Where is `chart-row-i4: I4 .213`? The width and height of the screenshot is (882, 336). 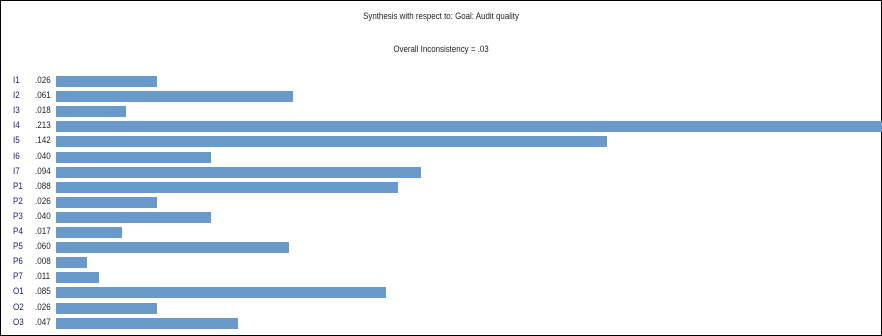 chart-row-i4: I4 .213 is located at coordinates (441, 126).